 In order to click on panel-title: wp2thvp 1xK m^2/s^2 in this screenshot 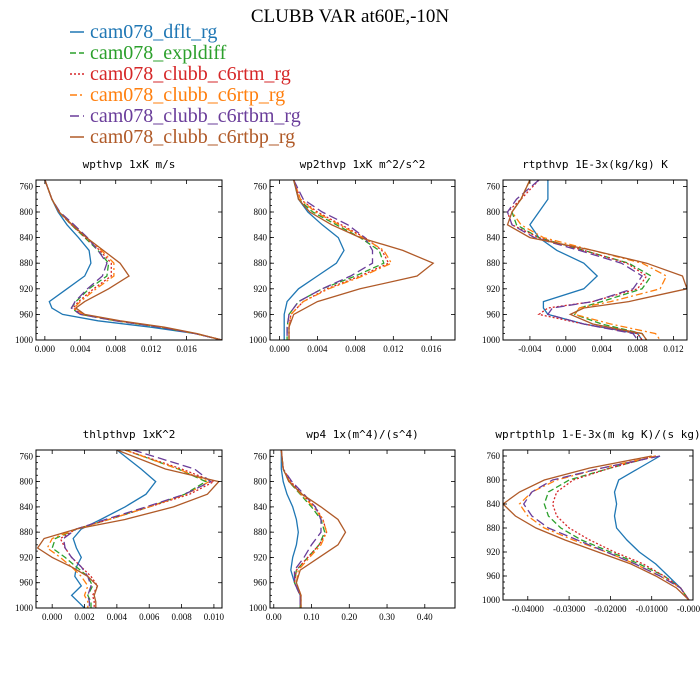, I will do `click(363, 164)`.